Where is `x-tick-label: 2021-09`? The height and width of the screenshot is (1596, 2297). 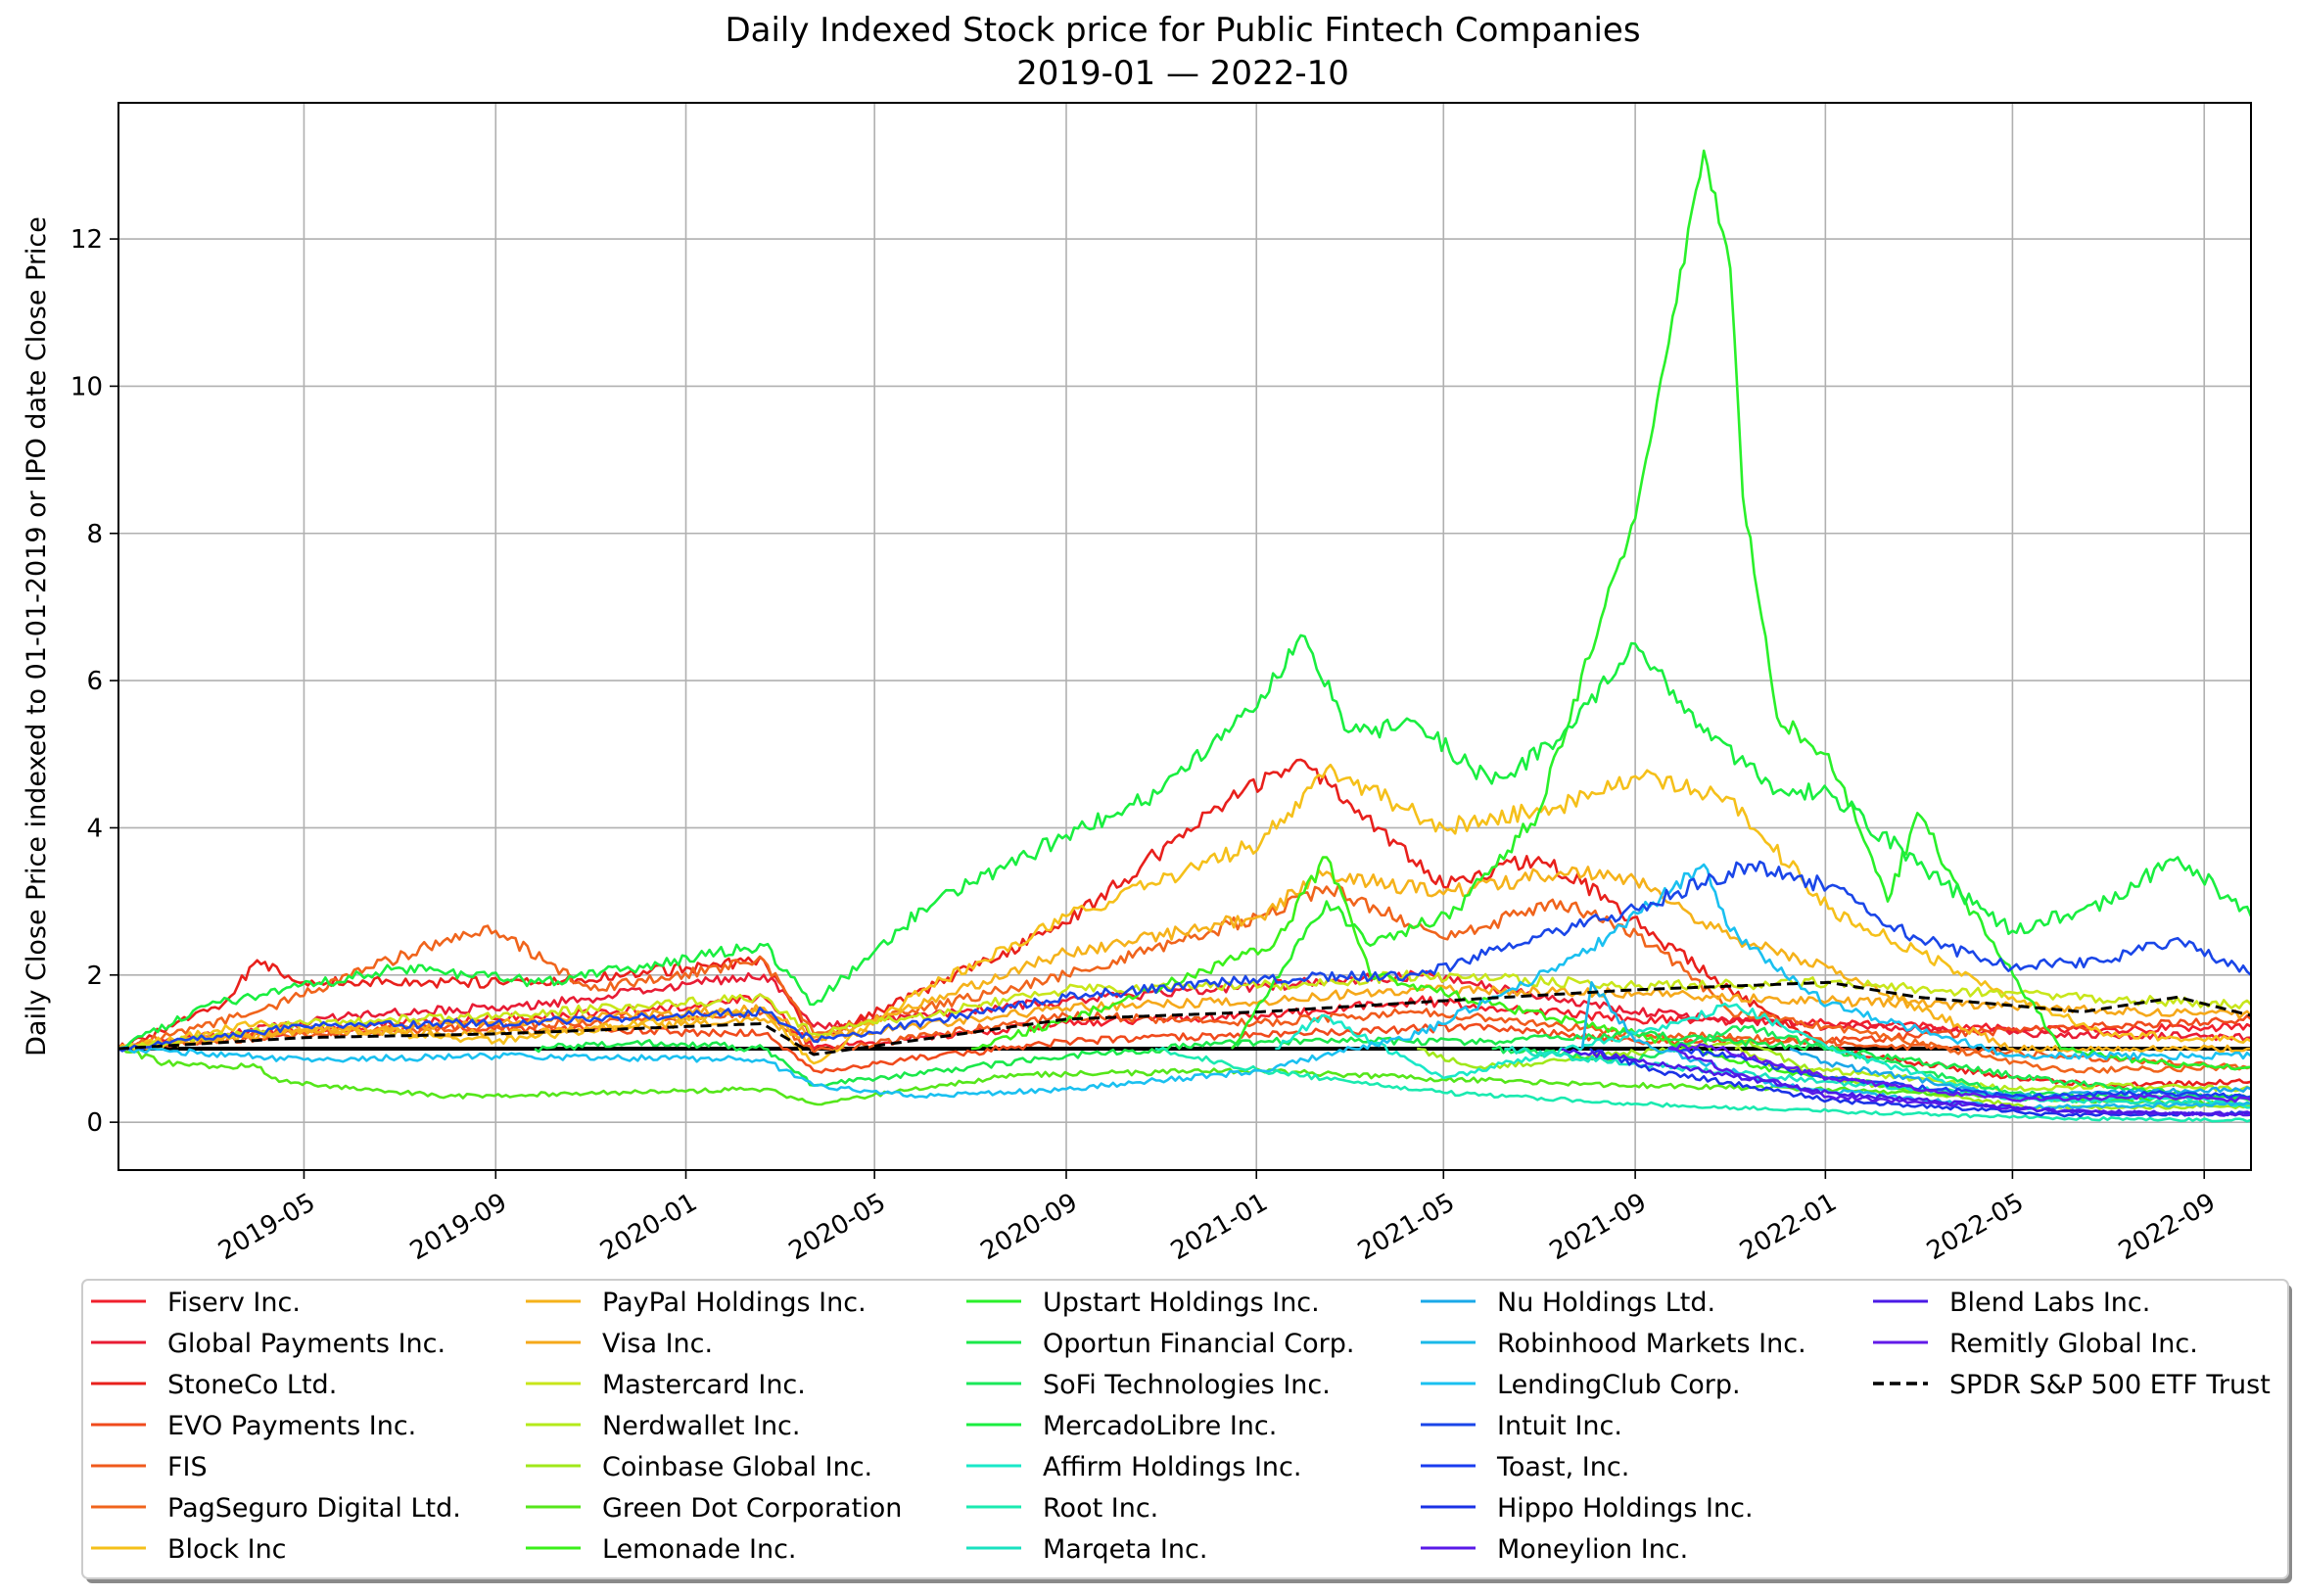 x-tick-label: 2021-09 is located at coordinates (1598, 1227).